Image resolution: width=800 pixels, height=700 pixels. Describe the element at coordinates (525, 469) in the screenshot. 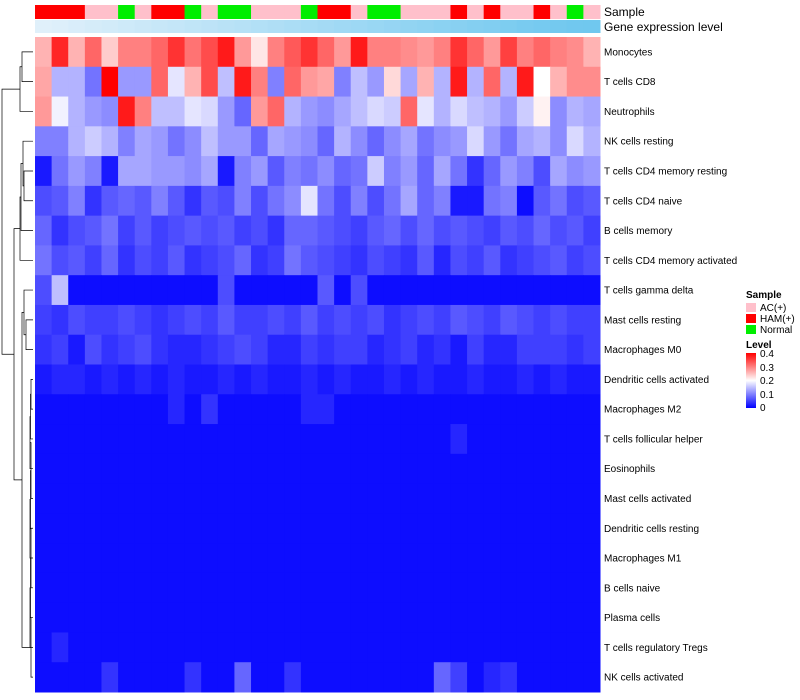

I see `cell-r14-c29` at that location.